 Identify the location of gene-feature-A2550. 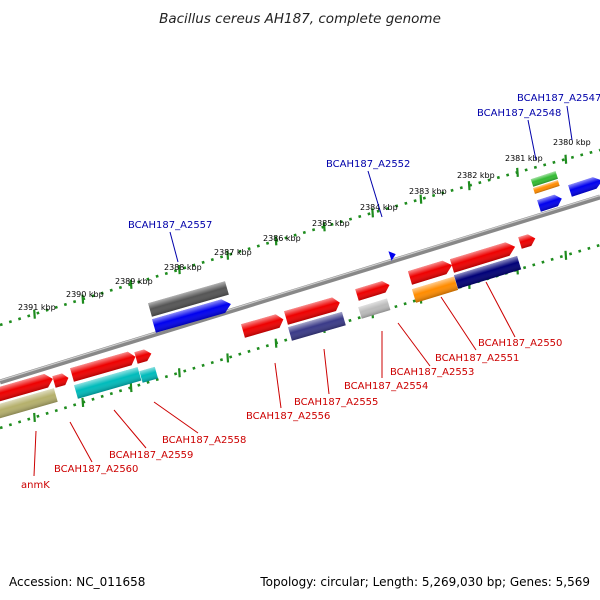
(487, 272).